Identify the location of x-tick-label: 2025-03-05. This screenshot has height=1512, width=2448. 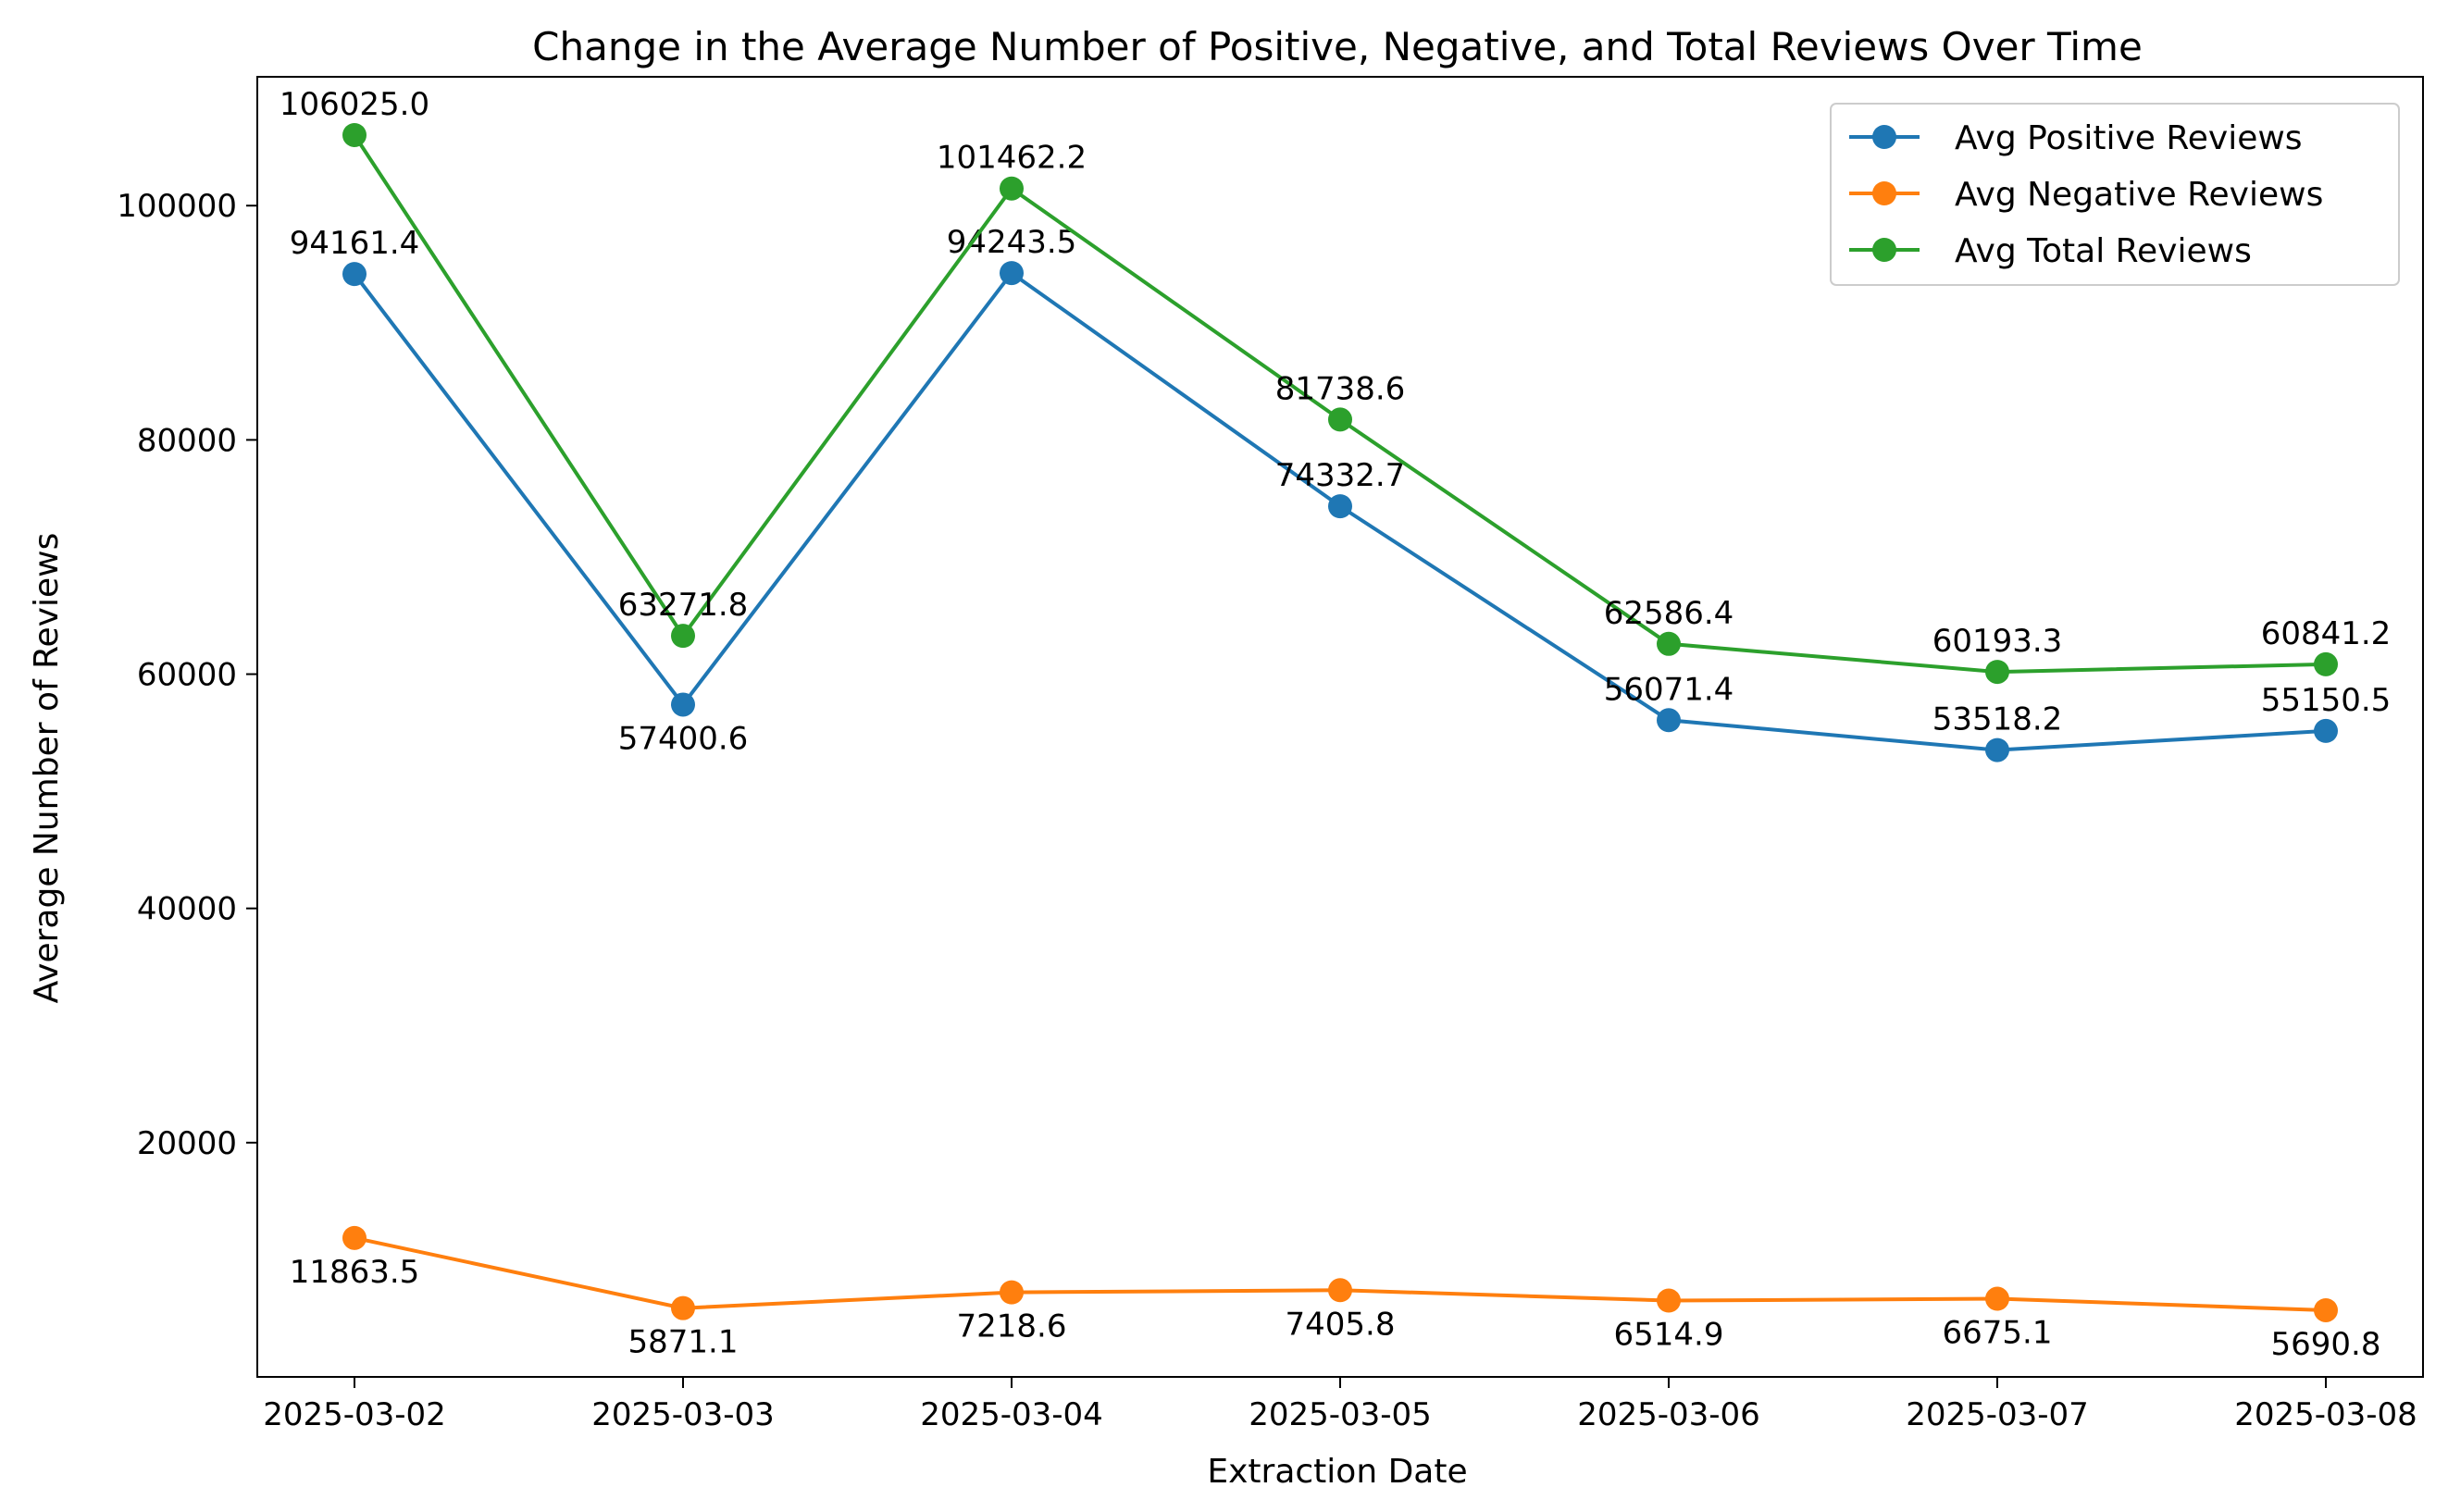
(1340, 1414).